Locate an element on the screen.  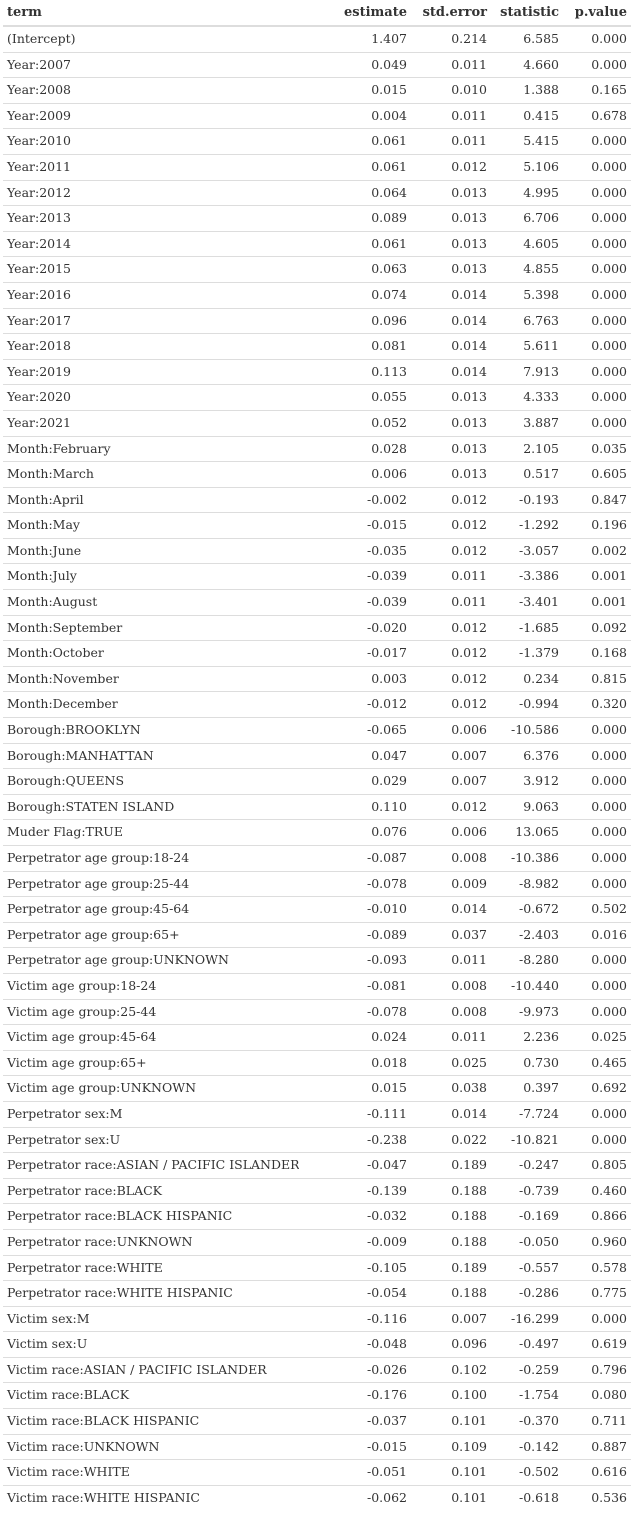
table-row: Year:2008 0.015 0.010 1.388 0.165 is located at coordinates (317, 90).